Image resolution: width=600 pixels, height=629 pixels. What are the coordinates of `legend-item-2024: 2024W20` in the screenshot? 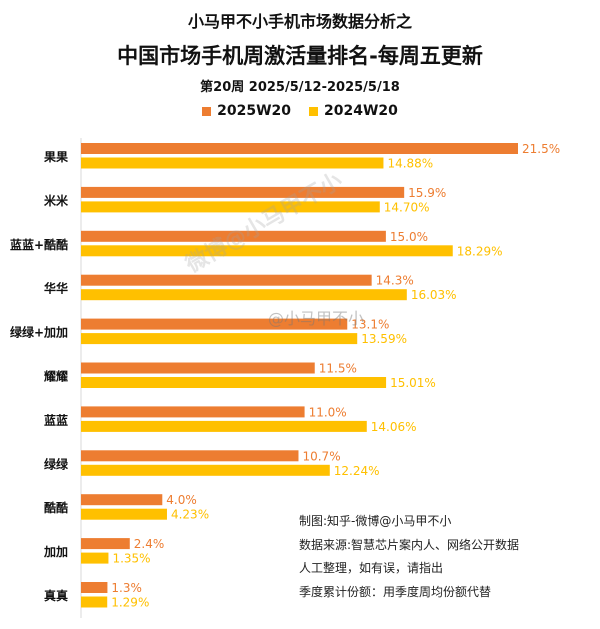 It's located at (353, 111).